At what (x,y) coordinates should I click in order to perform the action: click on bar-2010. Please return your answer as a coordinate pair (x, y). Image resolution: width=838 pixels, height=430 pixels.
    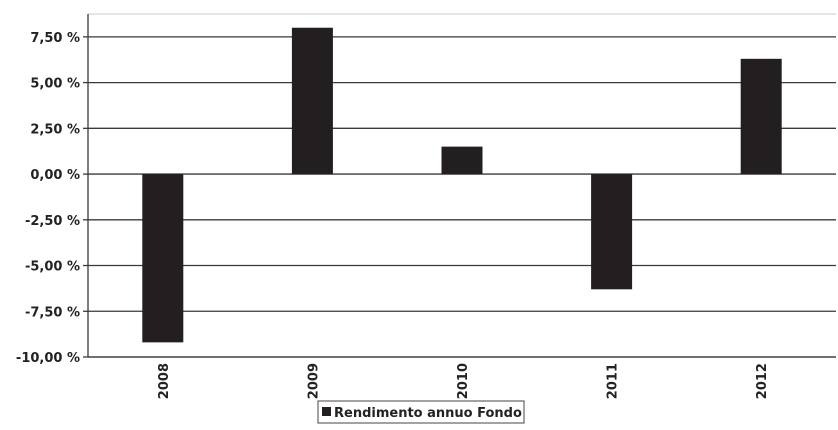
    Looking at the image, I should click on (462, 160).